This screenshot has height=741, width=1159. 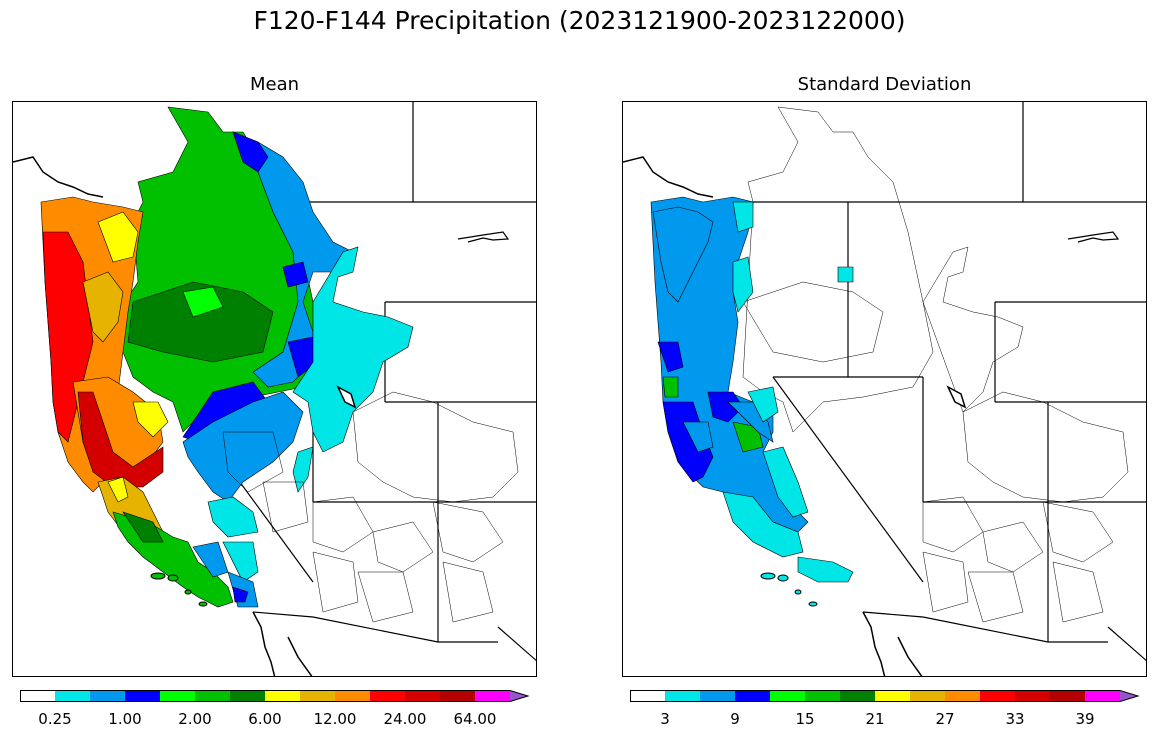 I want to click on colorbar-tick-label: 3, so click(x=665, y=719).